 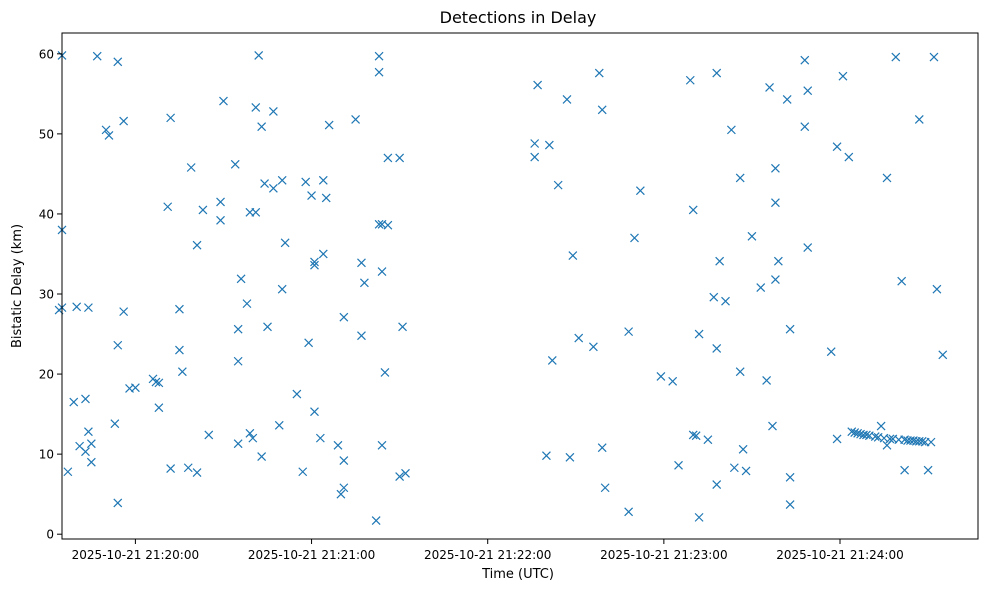 I want to click on y-tick-label: 50, so click(x=46, y=134).